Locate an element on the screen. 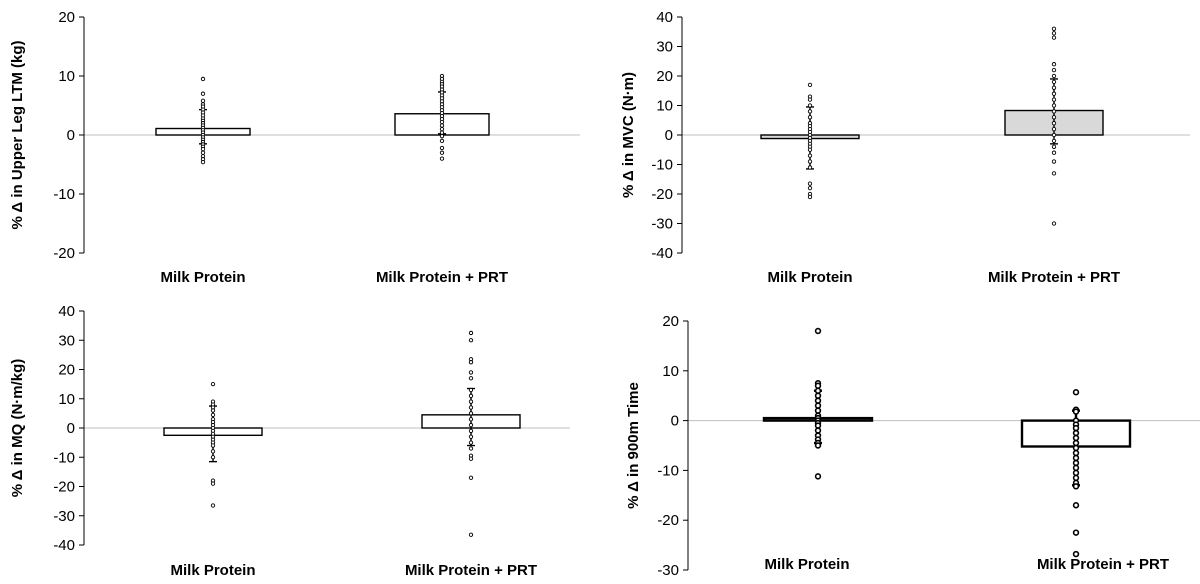 The width and height of the screenshot is (1200, 584). y-tick-label: 0 is located at coordinates (71, 428).